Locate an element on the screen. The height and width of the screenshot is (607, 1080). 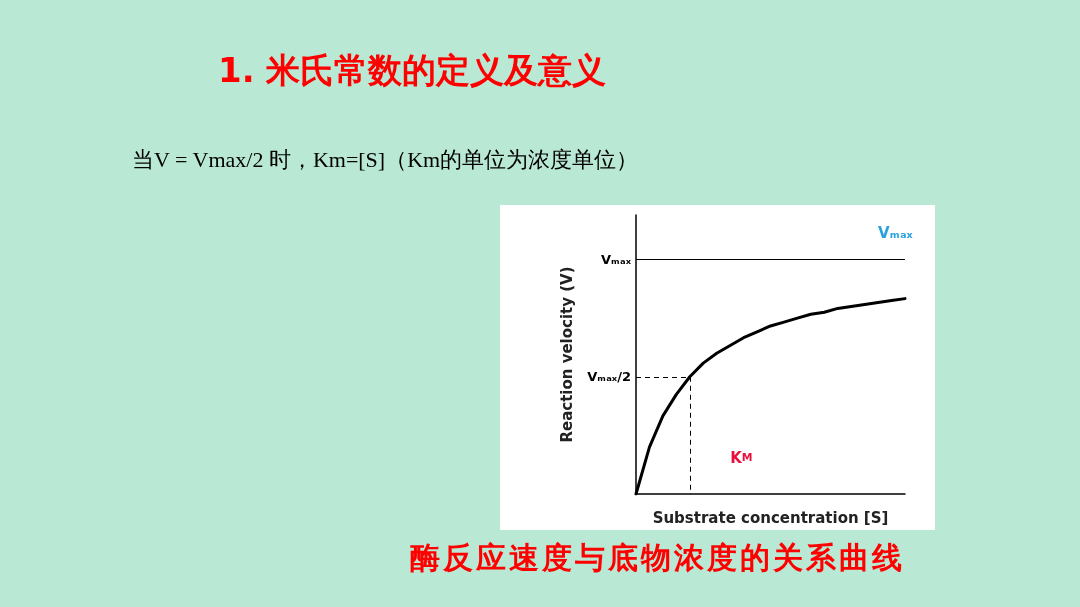
x-axis-title: Substrate concentration [S] is located at coordinates (770, 517).